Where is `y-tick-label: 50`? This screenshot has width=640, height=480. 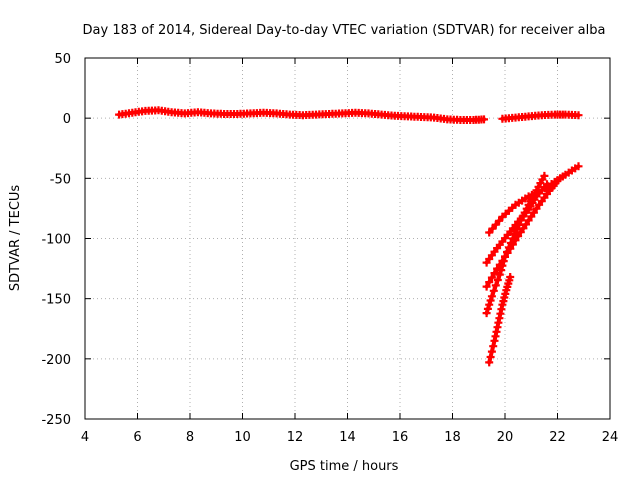
y-tick-label: 50 is located at coordinates (62, 59).